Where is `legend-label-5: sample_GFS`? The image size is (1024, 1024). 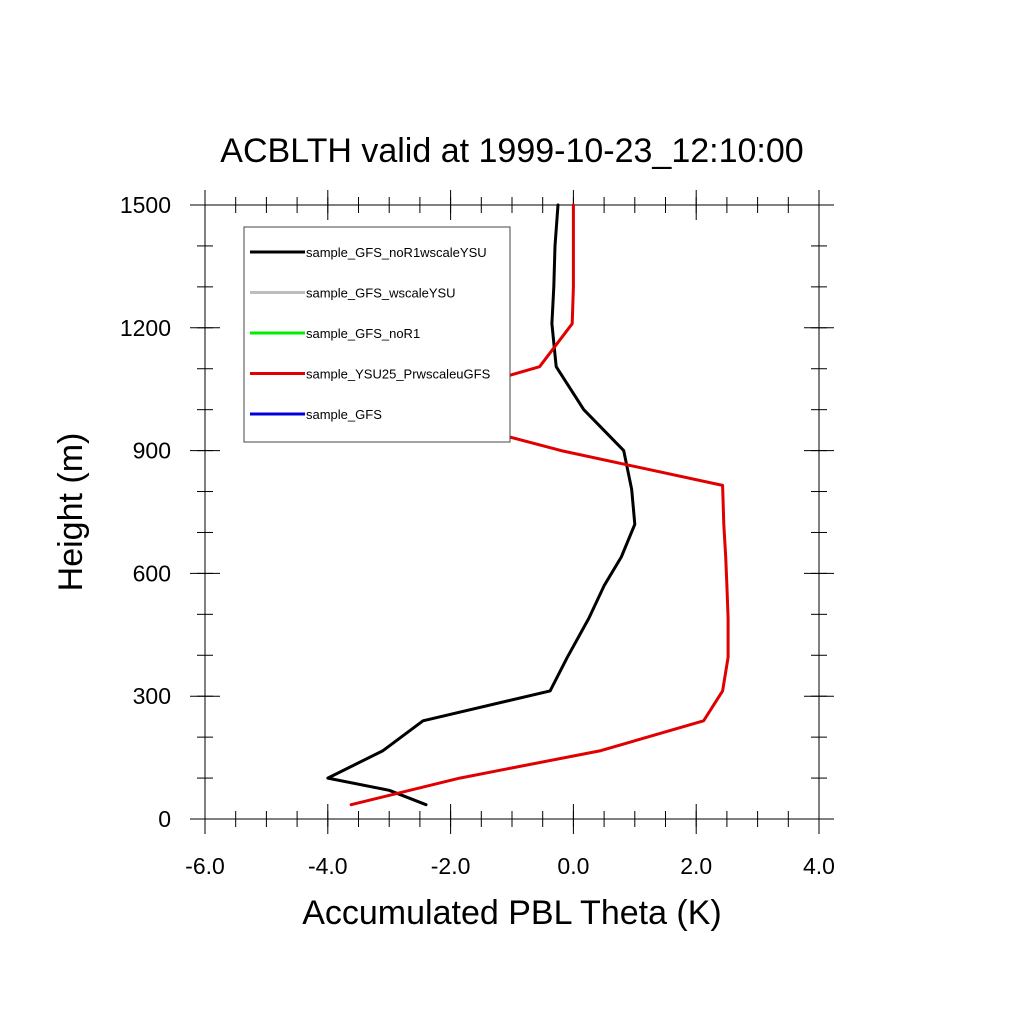 legend-label-5: sample_GFS is located at coordinates (344, 414).